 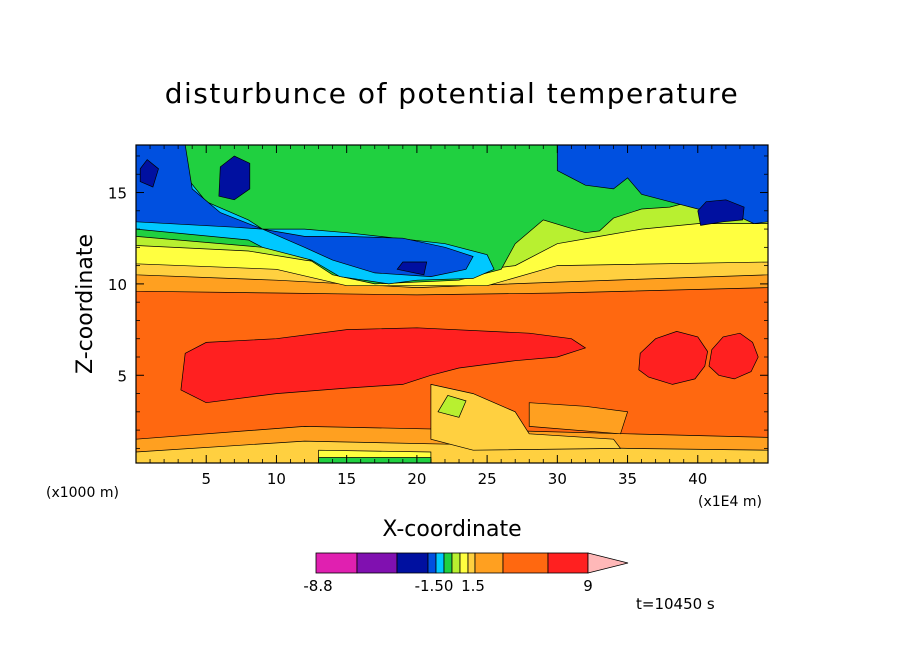 What do you see at coordinates (346, 479) in the screenshot?
I see `x-tick-label: 15` at bounding box center [346, 479].